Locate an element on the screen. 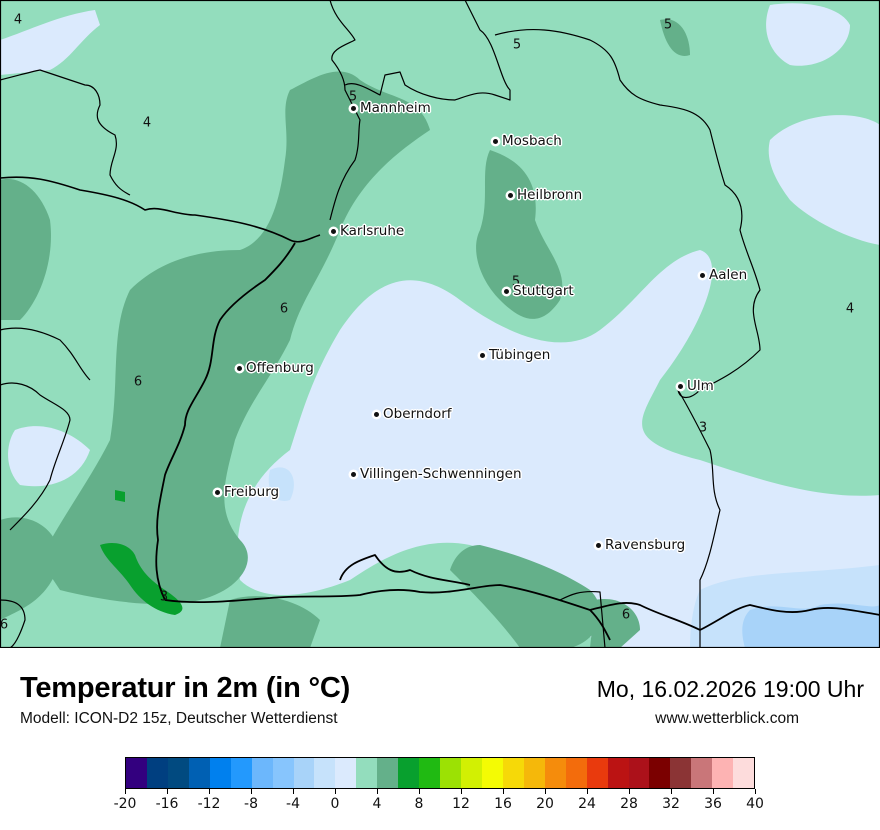 The image size is (880, 830). city-marker-freiburg: Freiburg is located at coordinates (247, 492).